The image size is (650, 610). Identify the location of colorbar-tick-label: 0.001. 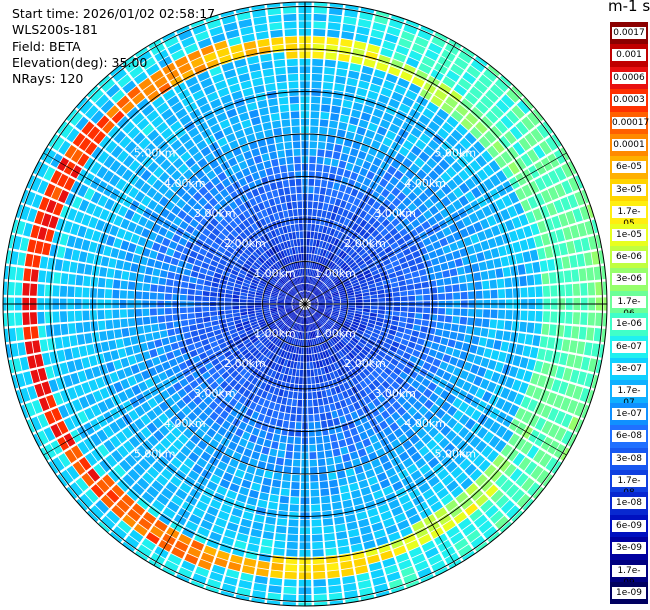
(629, 55).